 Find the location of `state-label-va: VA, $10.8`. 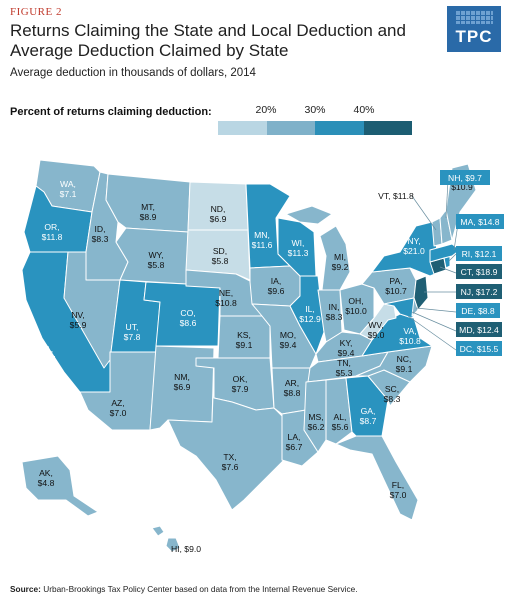

state-label-va: VA, $10.8 is located at coordinates (410, 336).